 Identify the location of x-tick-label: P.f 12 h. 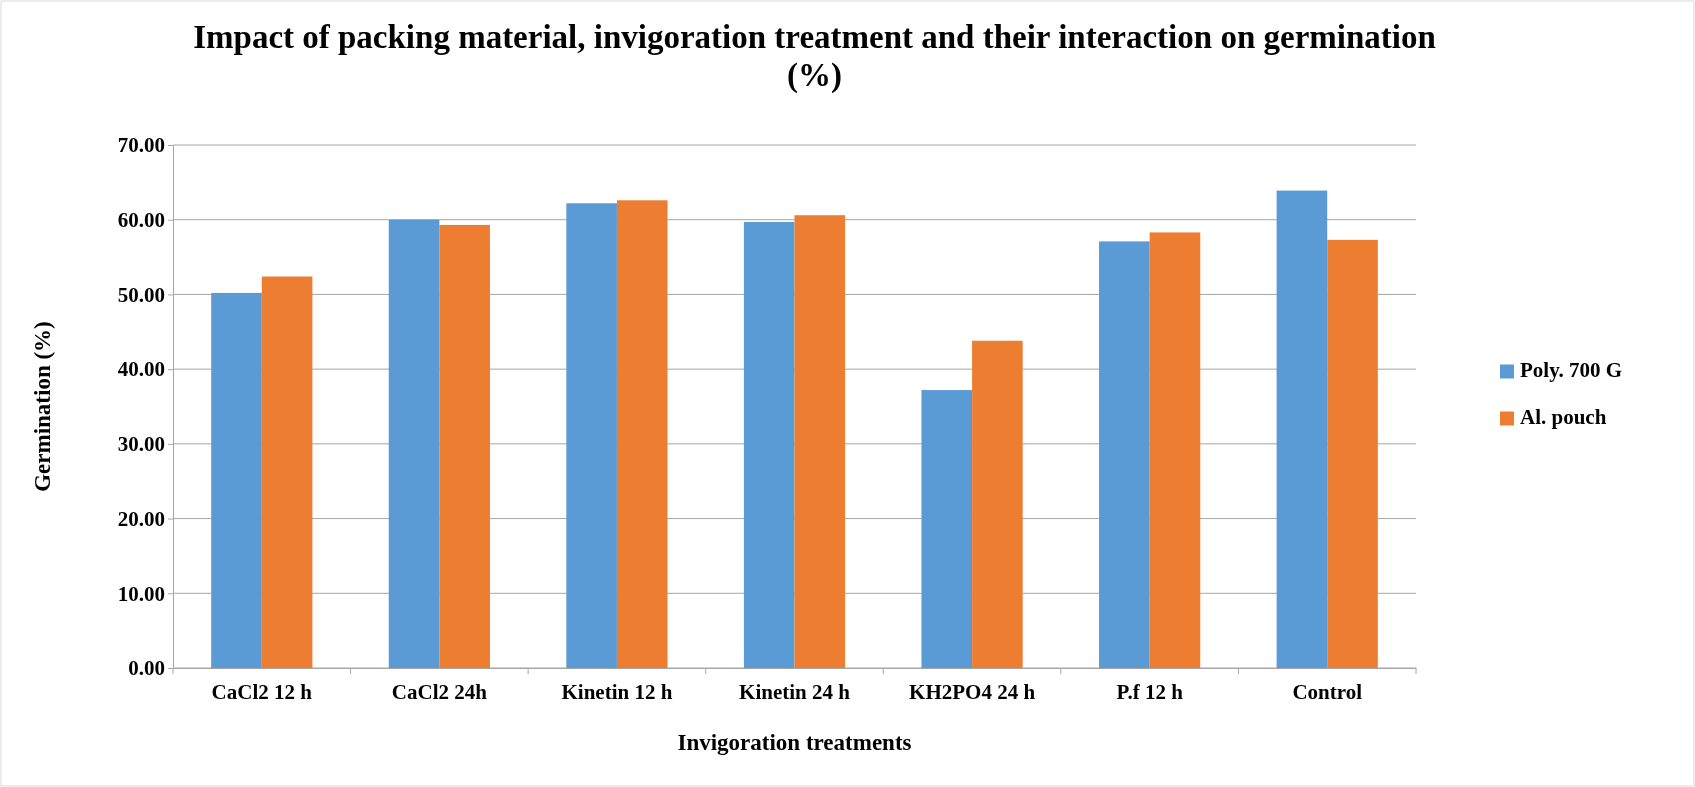
(1150, 691).